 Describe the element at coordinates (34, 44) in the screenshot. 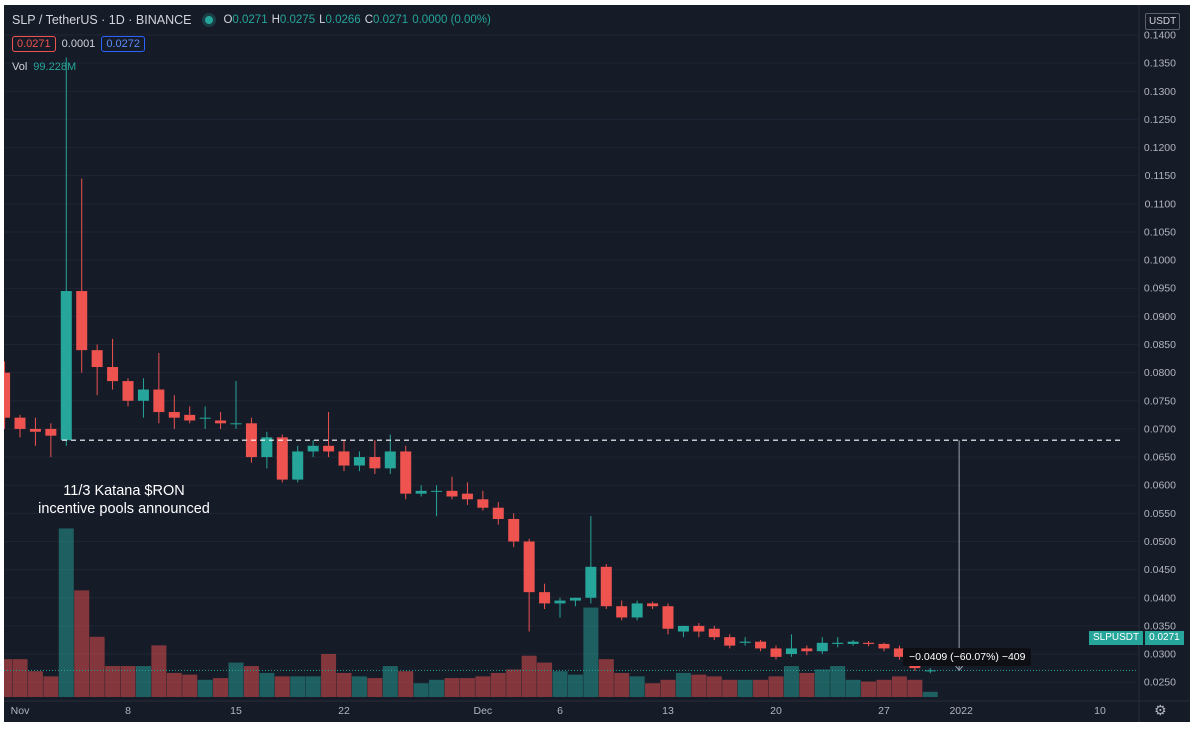

I see `sell-price-box: 0.0271` at that location.